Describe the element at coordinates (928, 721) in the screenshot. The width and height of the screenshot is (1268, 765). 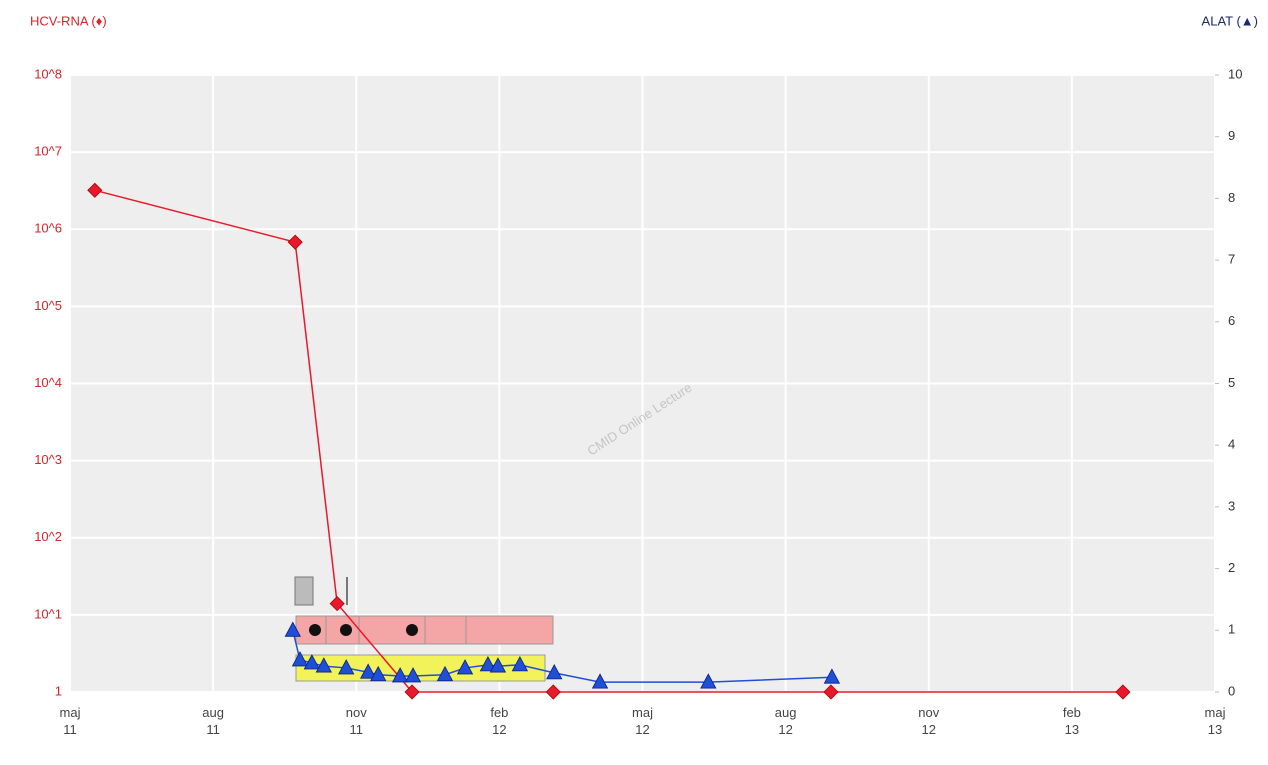
I see `x-tick-label: nov 12` at that location.